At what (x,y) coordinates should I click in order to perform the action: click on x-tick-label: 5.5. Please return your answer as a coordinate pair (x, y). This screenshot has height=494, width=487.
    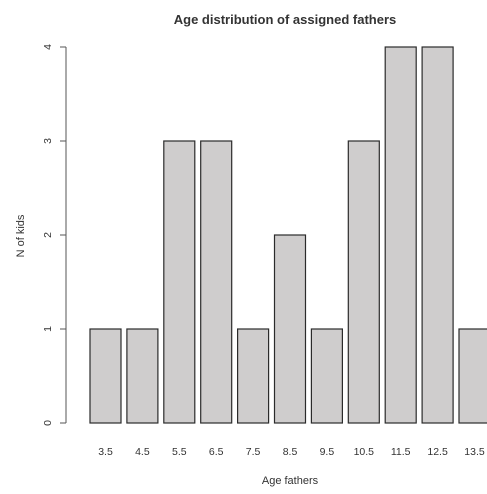
    Looking at the image, I should click on (179, 452).